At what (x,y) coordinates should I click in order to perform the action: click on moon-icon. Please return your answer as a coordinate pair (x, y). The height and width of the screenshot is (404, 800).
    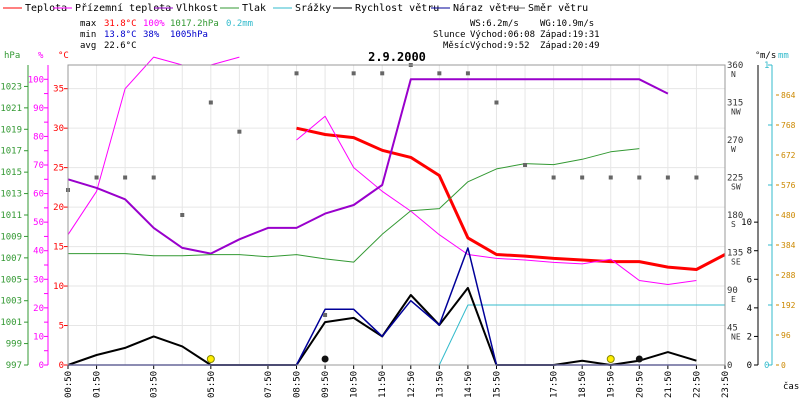
    Looking at the image, I should click on (325, 359).